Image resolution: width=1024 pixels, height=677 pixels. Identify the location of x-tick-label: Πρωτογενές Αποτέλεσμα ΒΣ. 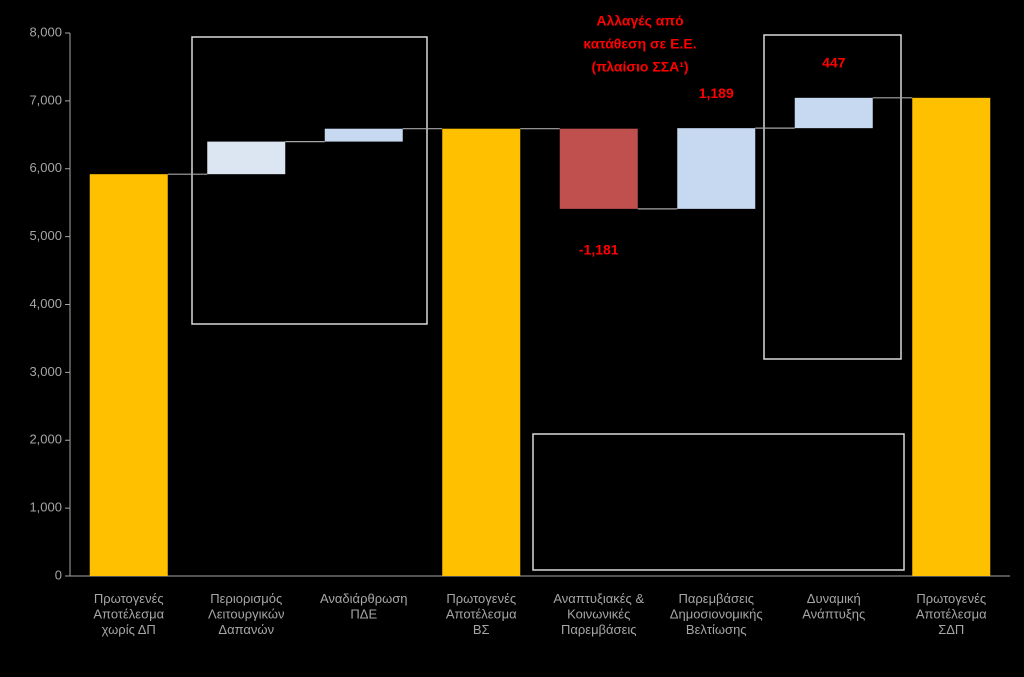
(481, 614).